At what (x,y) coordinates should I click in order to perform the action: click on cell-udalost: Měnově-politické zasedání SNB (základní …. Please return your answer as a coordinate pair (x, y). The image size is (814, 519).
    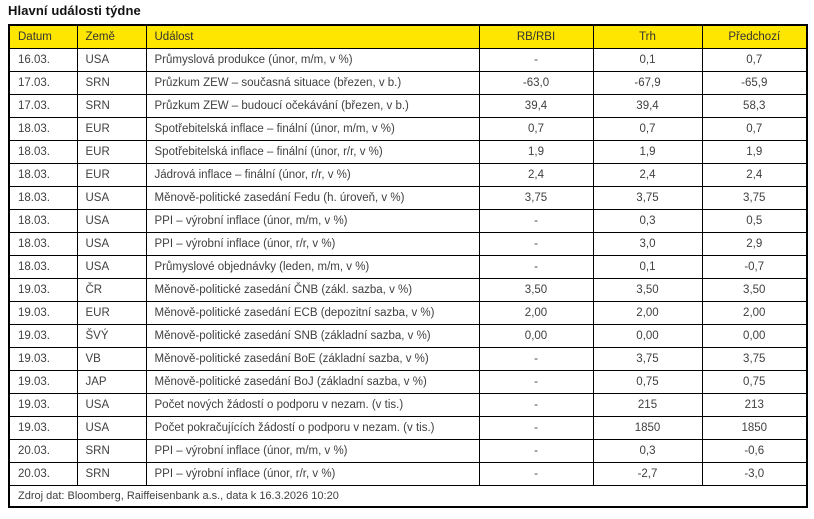
    Looking at the image, I should click on (312, 335).